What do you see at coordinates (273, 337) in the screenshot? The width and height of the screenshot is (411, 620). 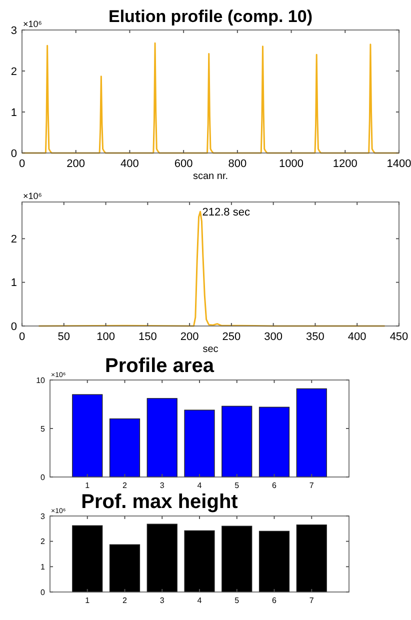 I see `x-tick-label: 300` at bounding box center [273, 337].